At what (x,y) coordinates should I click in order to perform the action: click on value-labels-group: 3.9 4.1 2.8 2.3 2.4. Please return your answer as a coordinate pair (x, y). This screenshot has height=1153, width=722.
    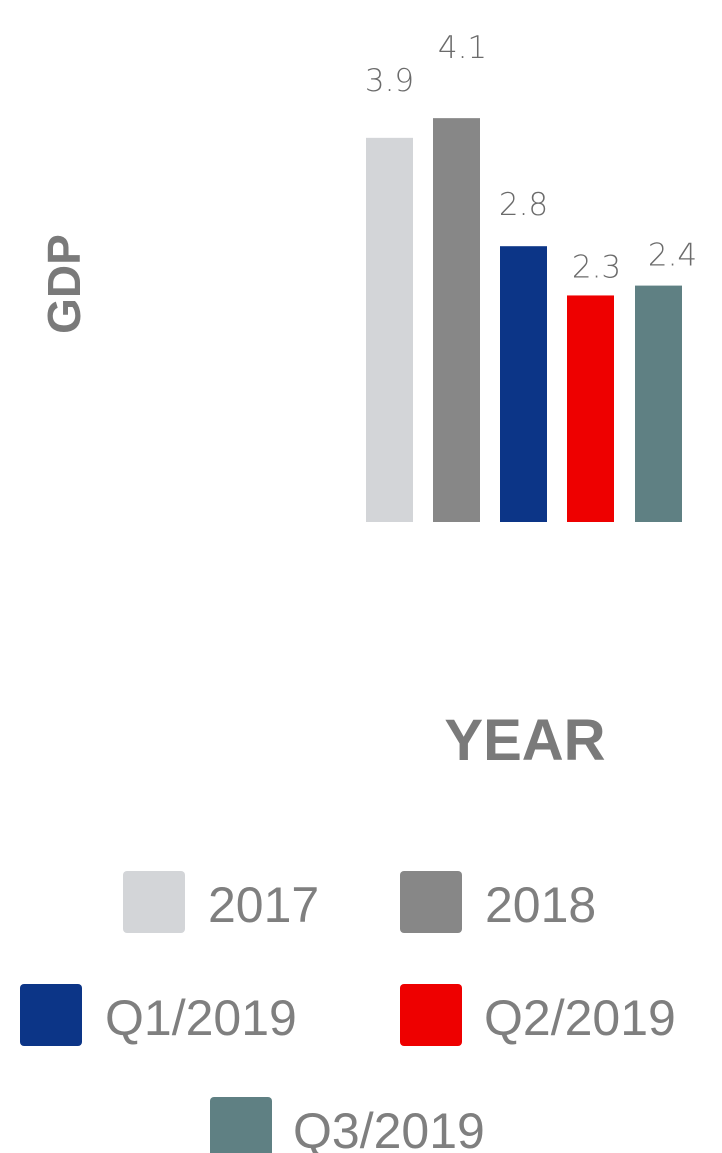
    Looking at the image, I should click on (531, 157).